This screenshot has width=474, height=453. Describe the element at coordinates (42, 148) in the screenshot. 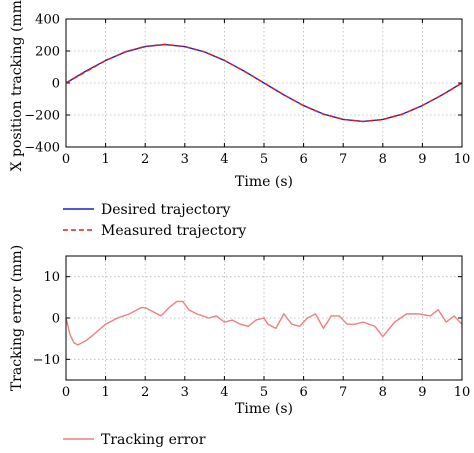

I see `y-tick-label: −400` at that location.